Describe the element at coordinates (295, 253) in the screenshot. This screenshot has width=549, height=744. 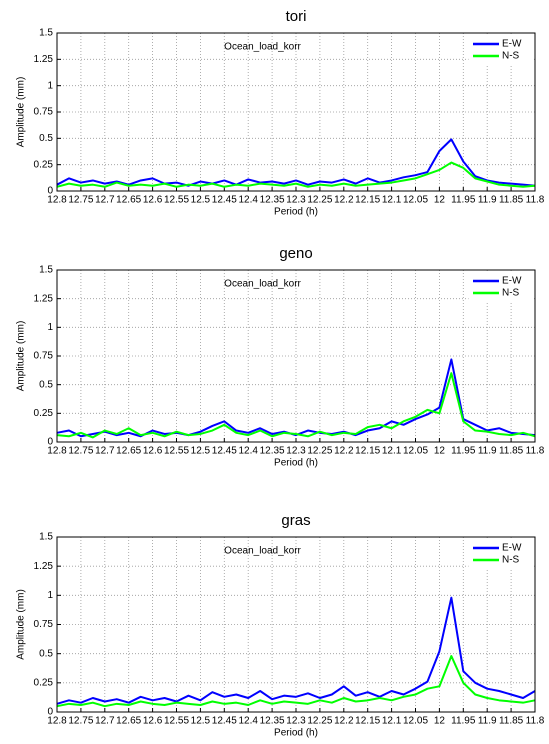
I see `chart-title: geno` at that location.